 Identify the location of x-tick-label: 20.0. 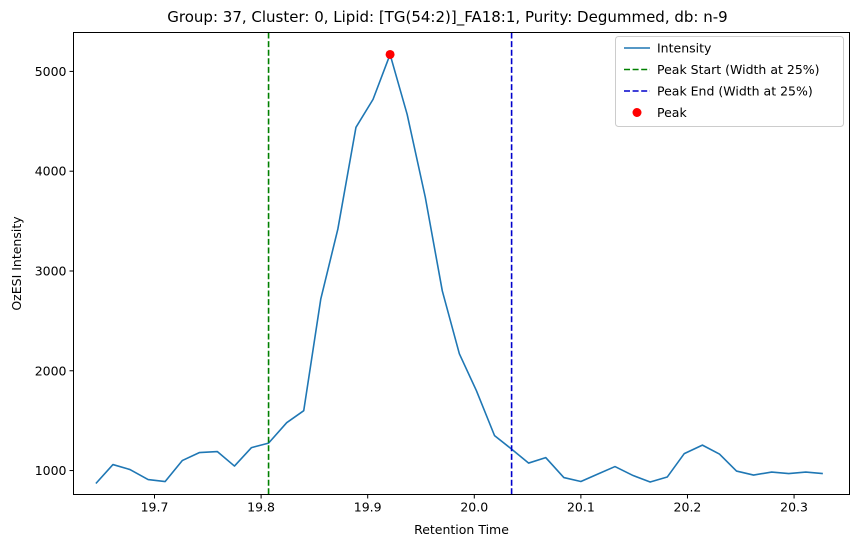
(474, 507).